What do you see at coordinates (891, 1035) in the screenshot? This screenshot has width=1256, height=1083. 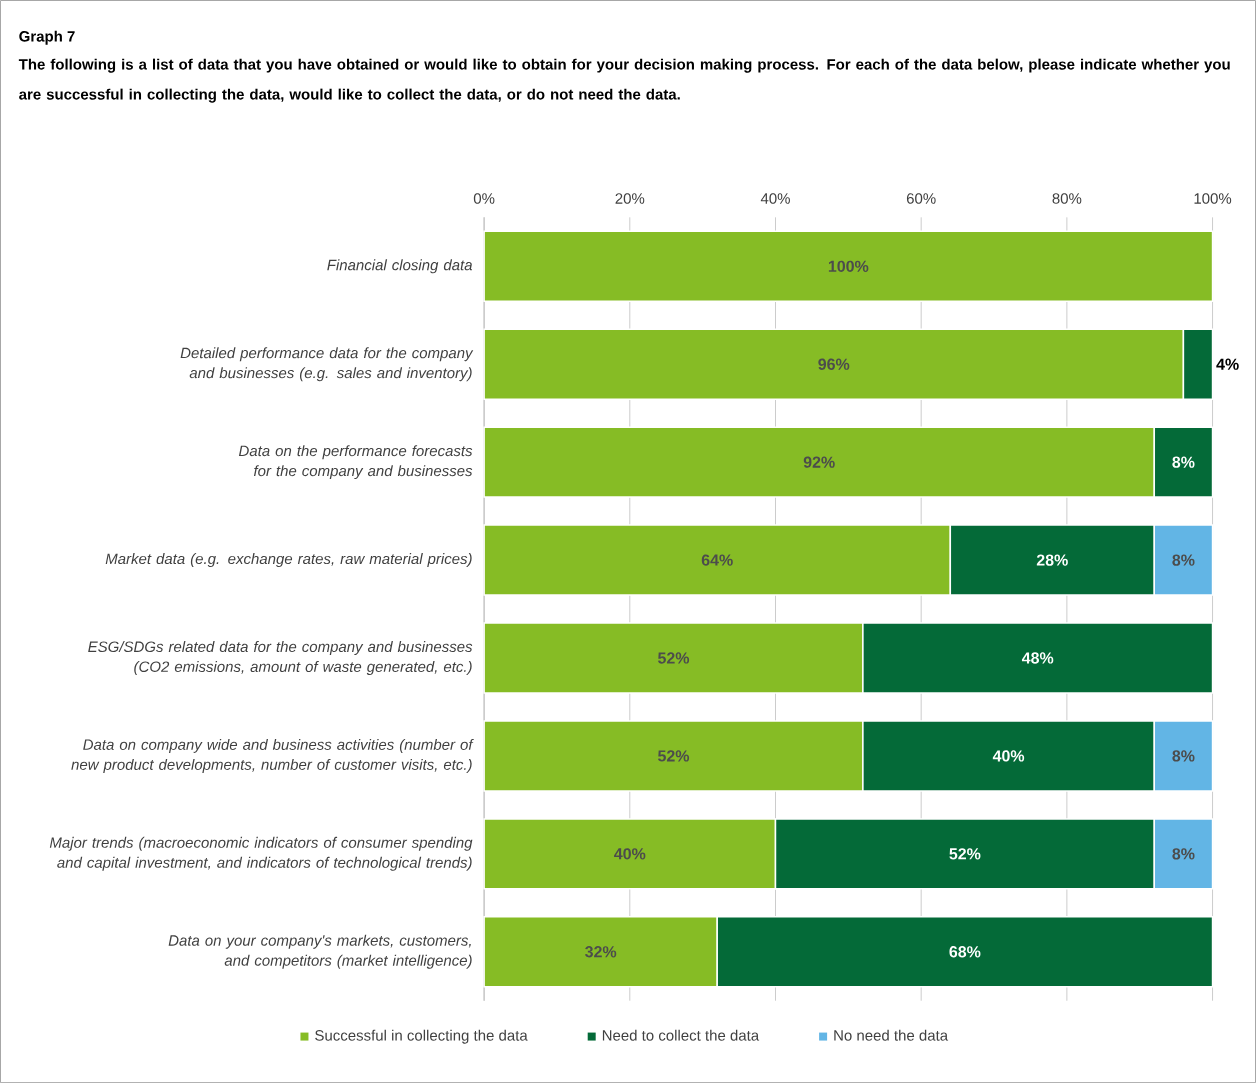 I see `legend-label: No need the data` at bounding box center [891, 1035].